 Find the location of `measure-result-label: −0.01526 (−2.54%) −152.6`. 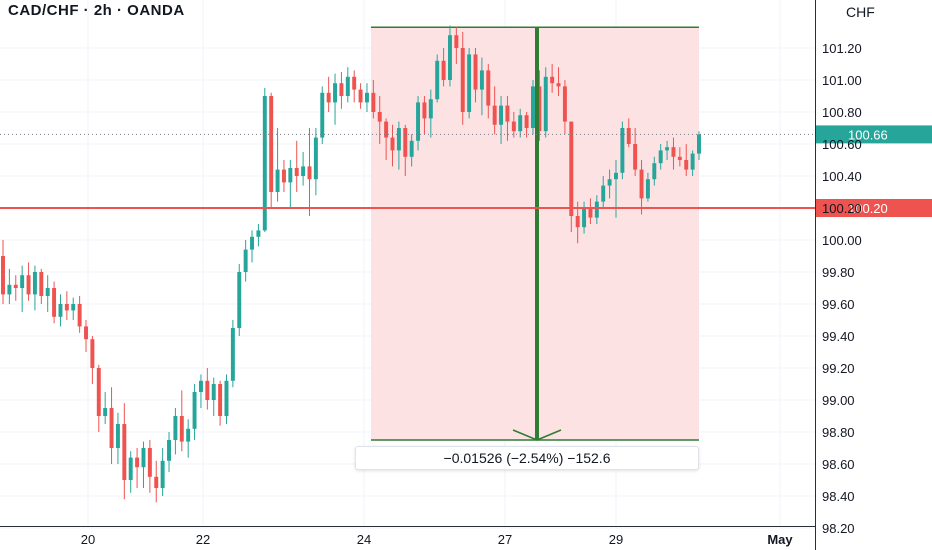

measure-result-label: −0.01526 (−2.54%) −152.6 is located at coordinates (527, 458).